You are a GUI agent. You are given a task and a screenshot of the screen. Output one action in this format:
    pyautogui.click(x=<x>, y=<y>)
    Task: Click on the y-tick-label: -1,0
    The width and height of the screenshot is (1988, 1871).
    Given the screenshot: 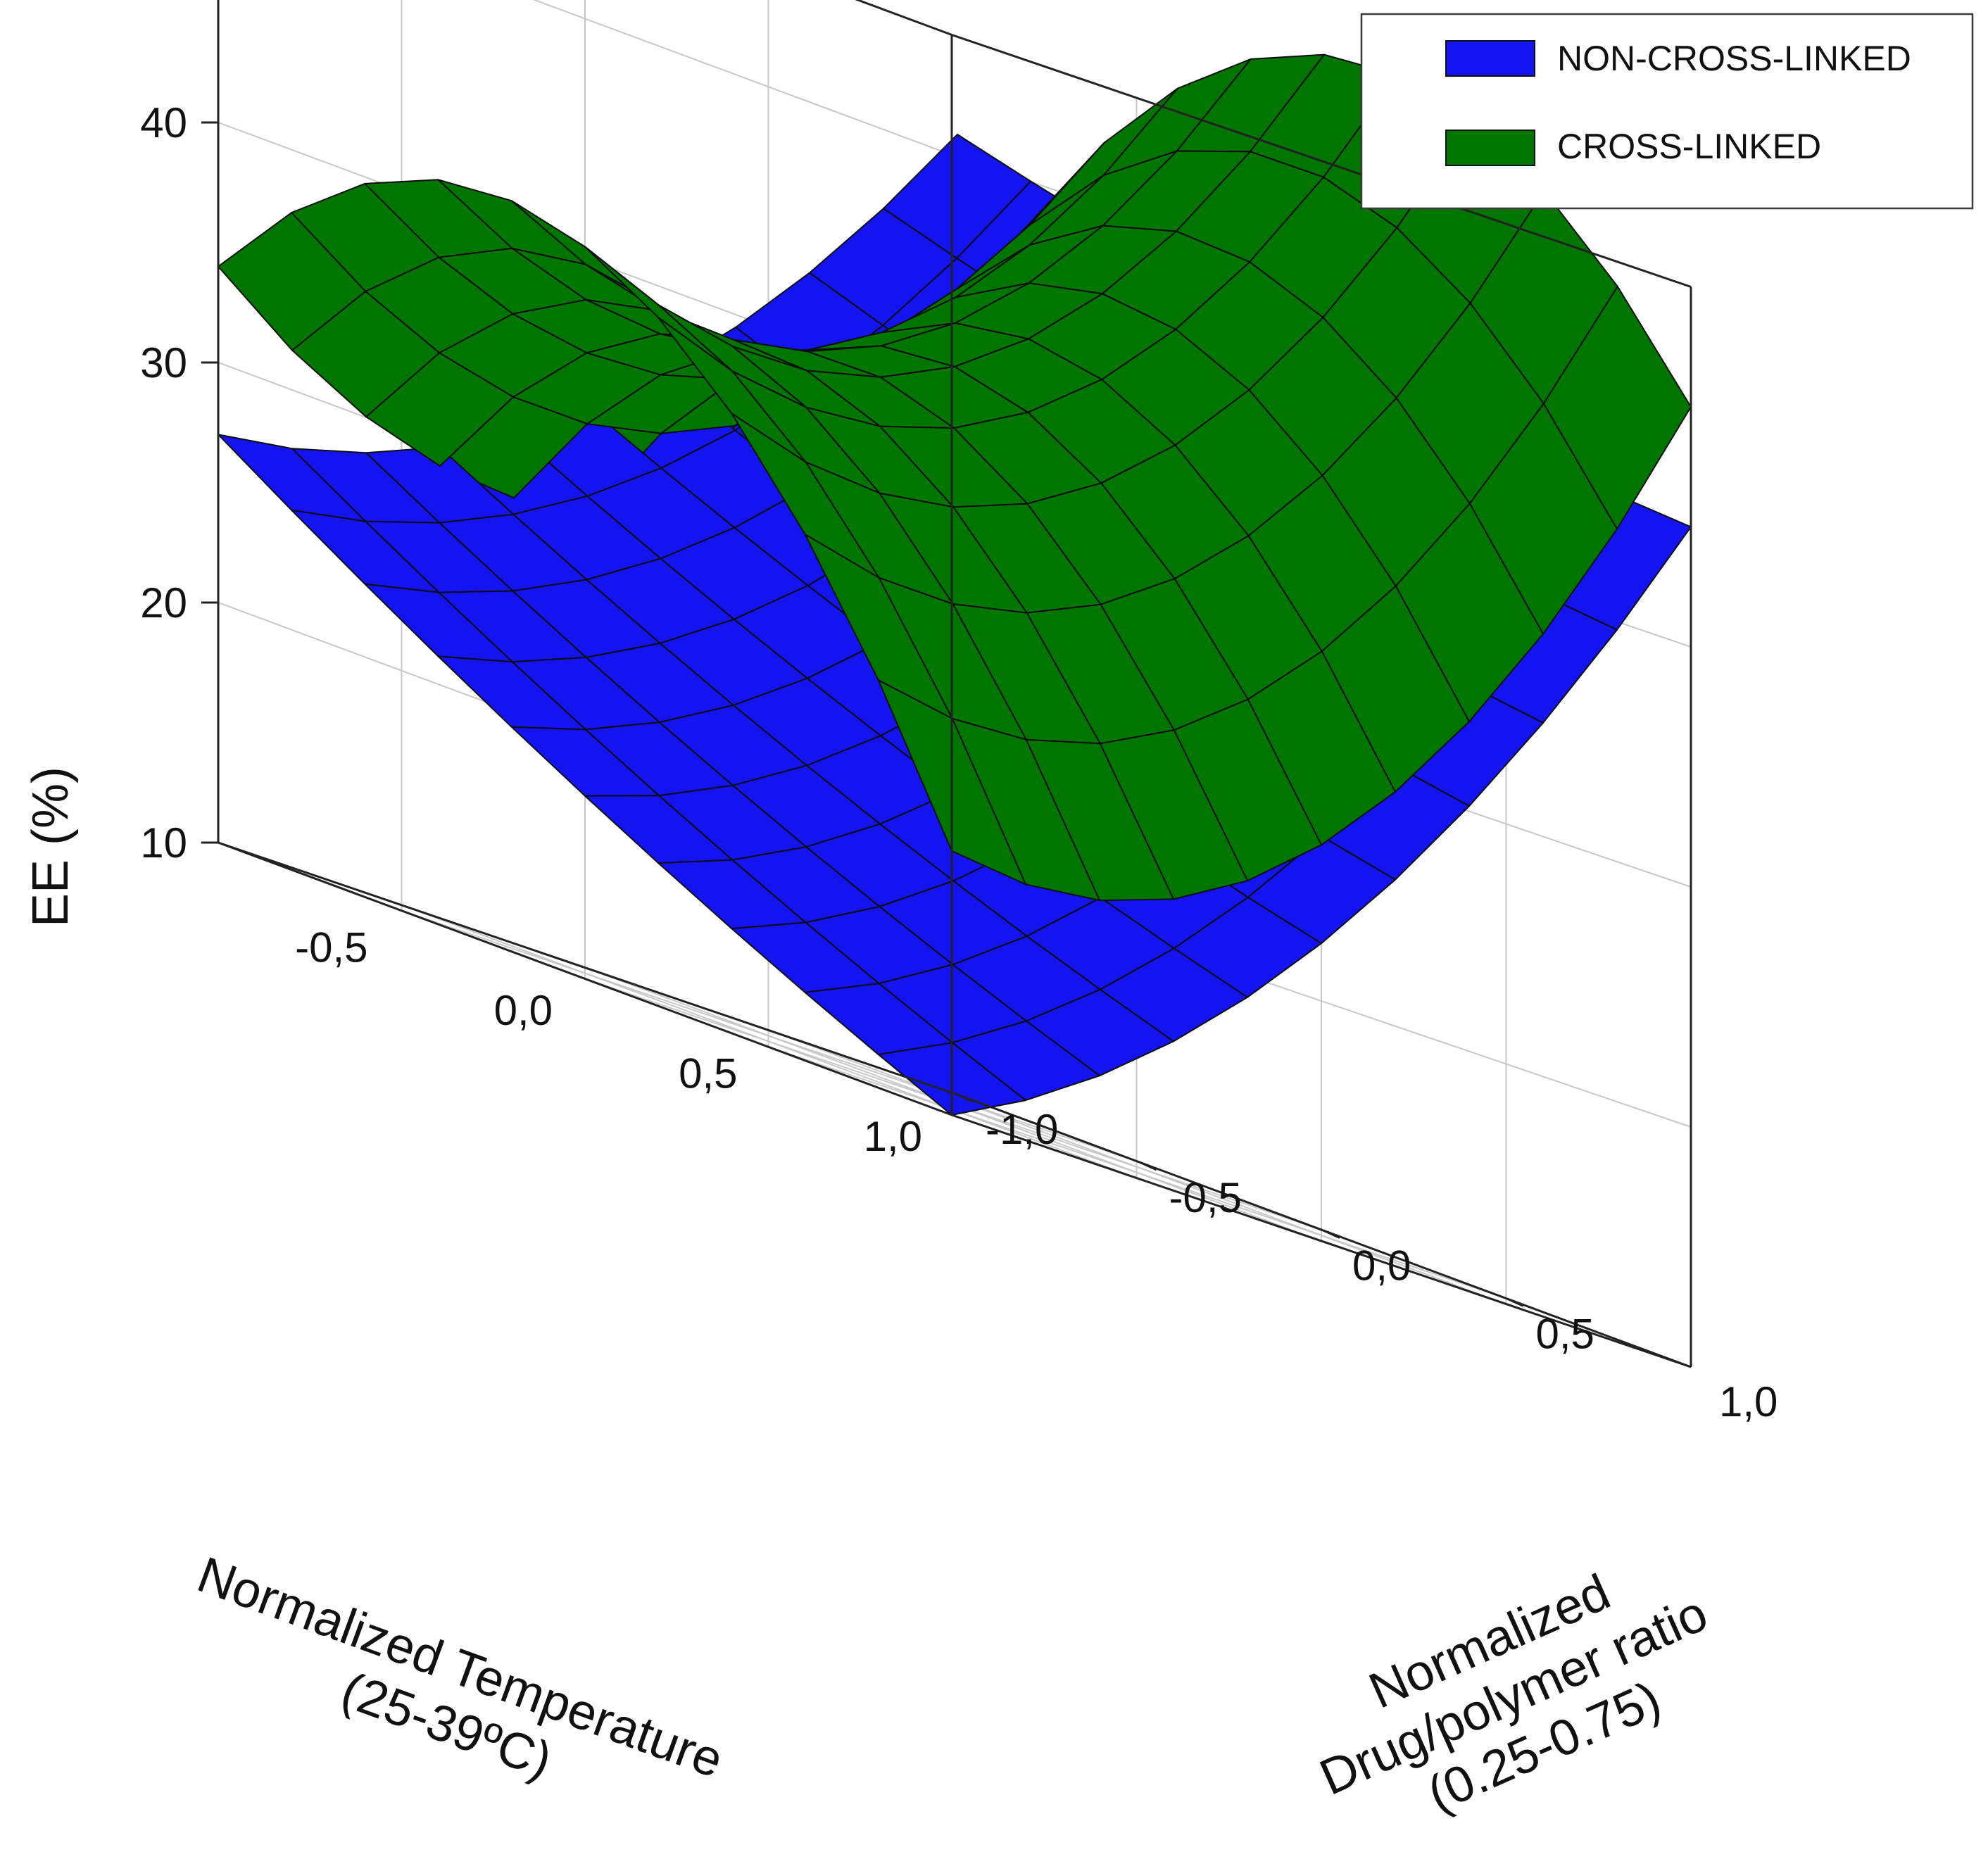 What is the action you would take?
    pyautogui.click(x=1022, y=1129)
    